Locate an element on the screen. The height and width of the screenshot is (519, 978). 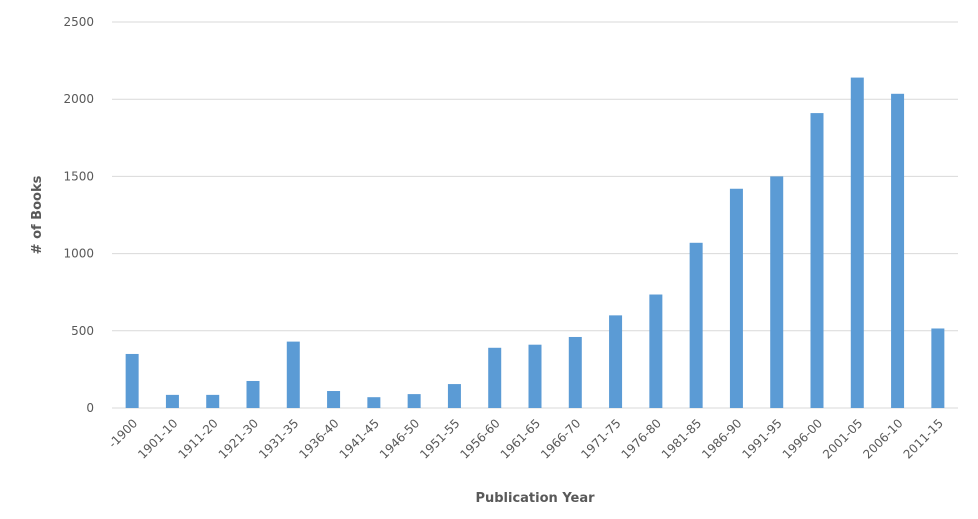
y-tick-label: 1000 is located at coordinates (78, 254).